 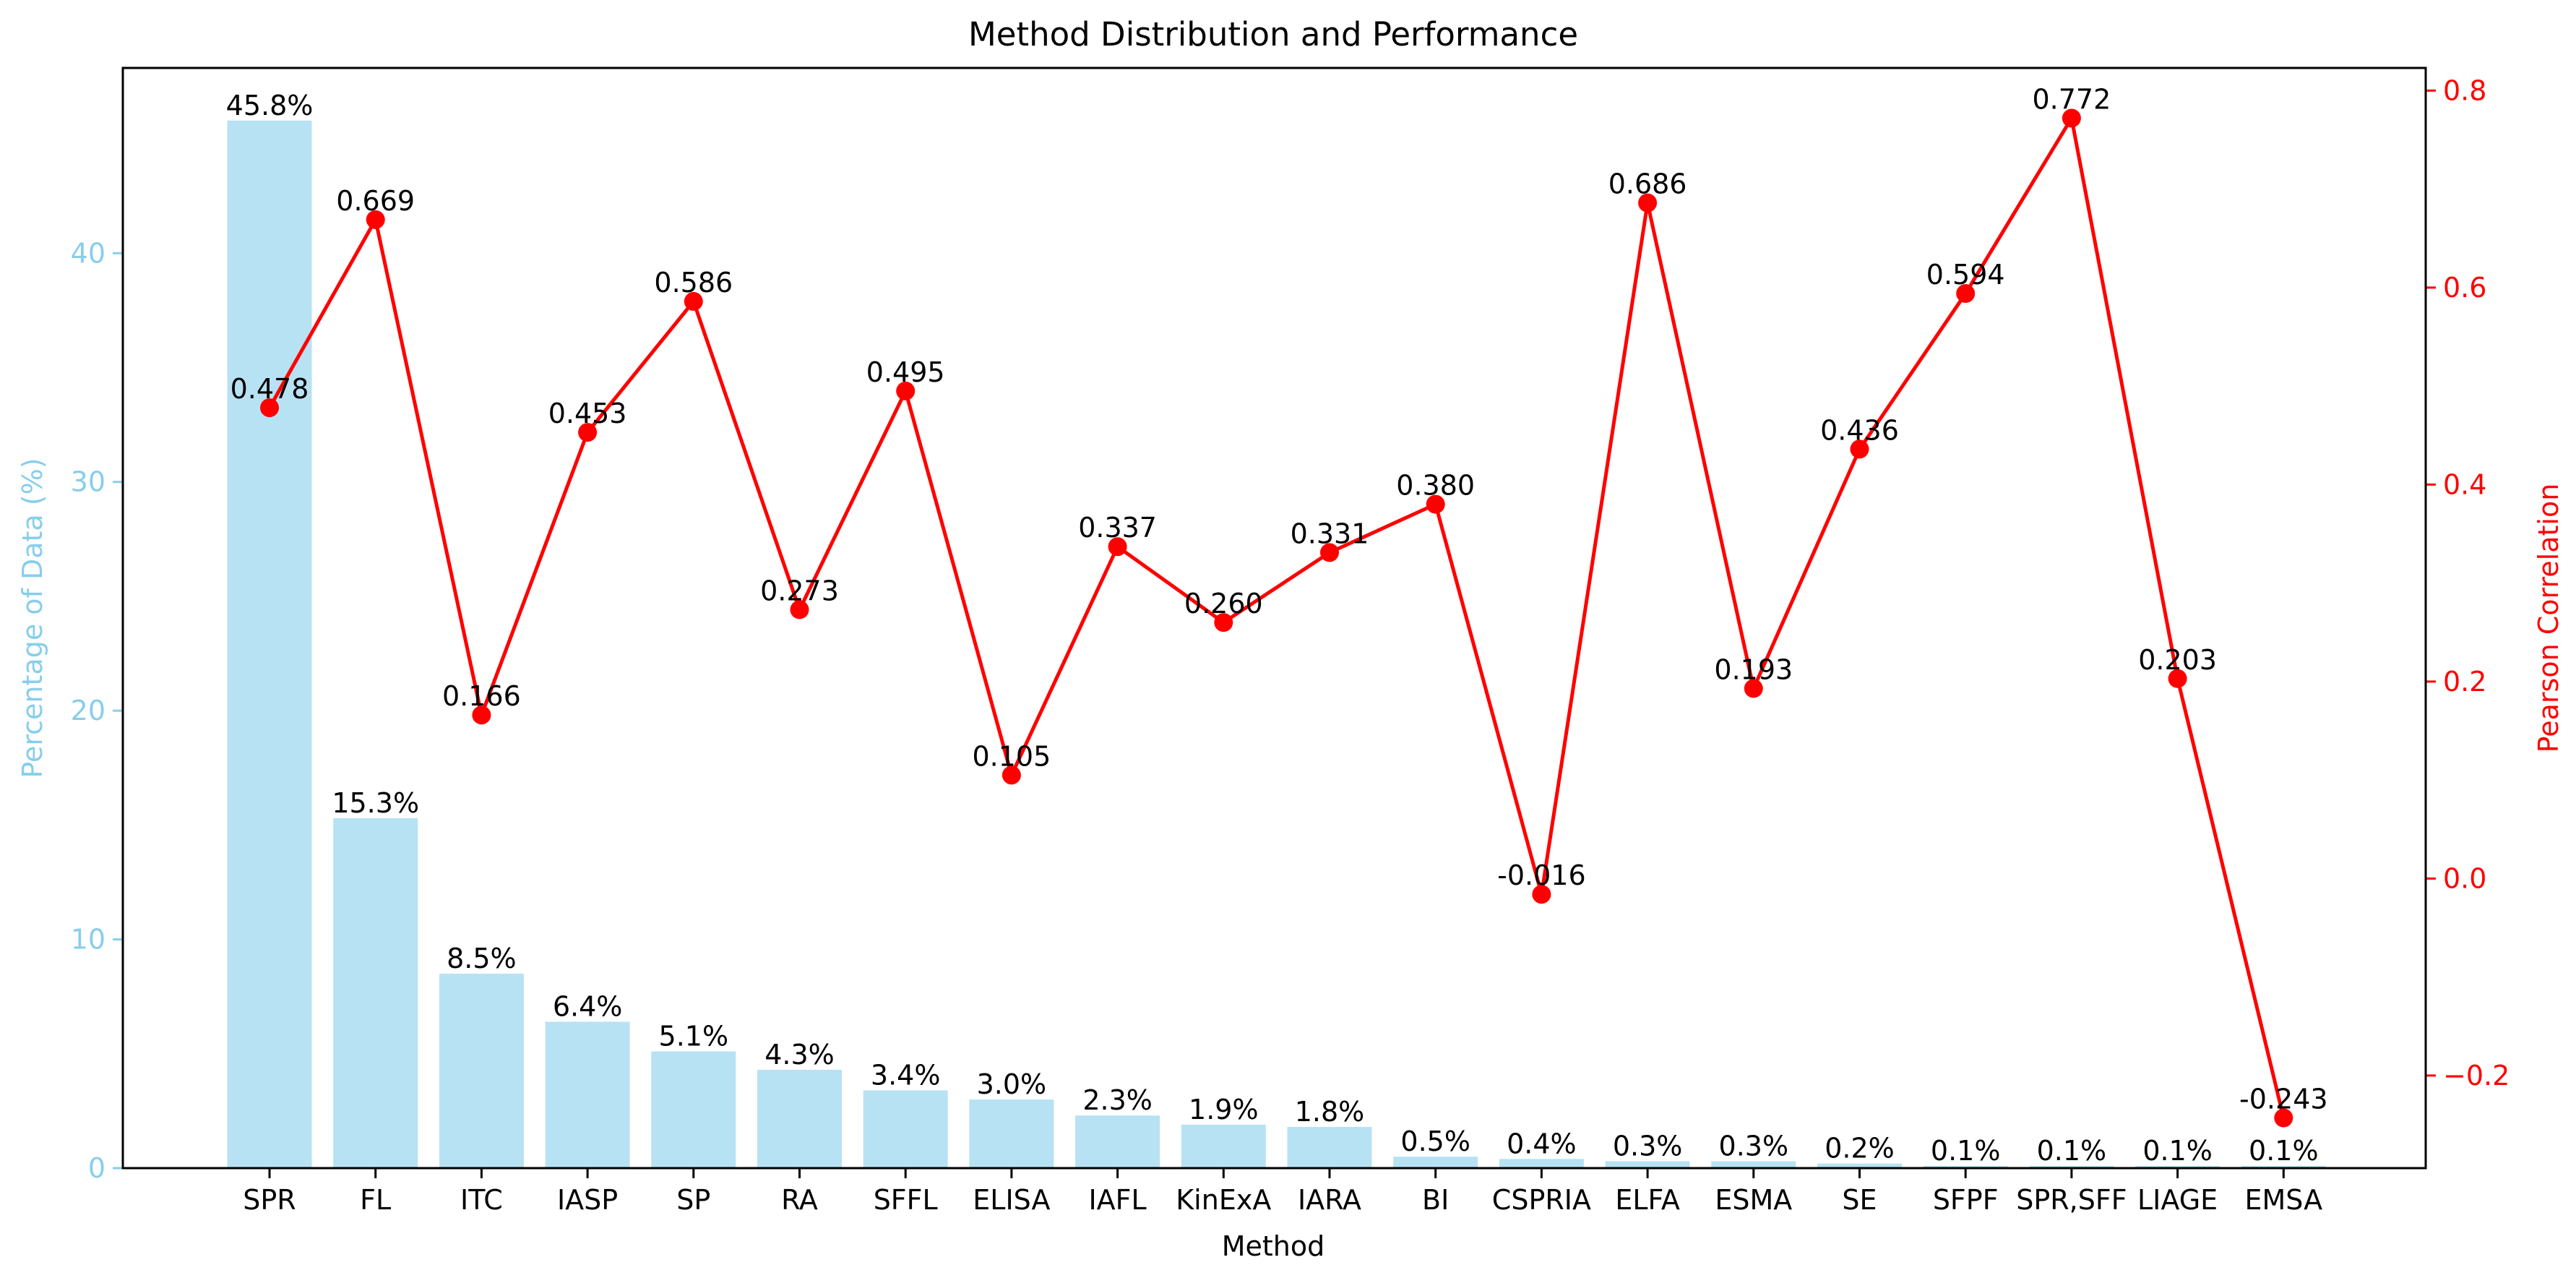 What do you see at coordinates (2177, 1200) in the screenshot?
I see `x-tick-label: LIAGE` at bounding box center [2177, 1200].